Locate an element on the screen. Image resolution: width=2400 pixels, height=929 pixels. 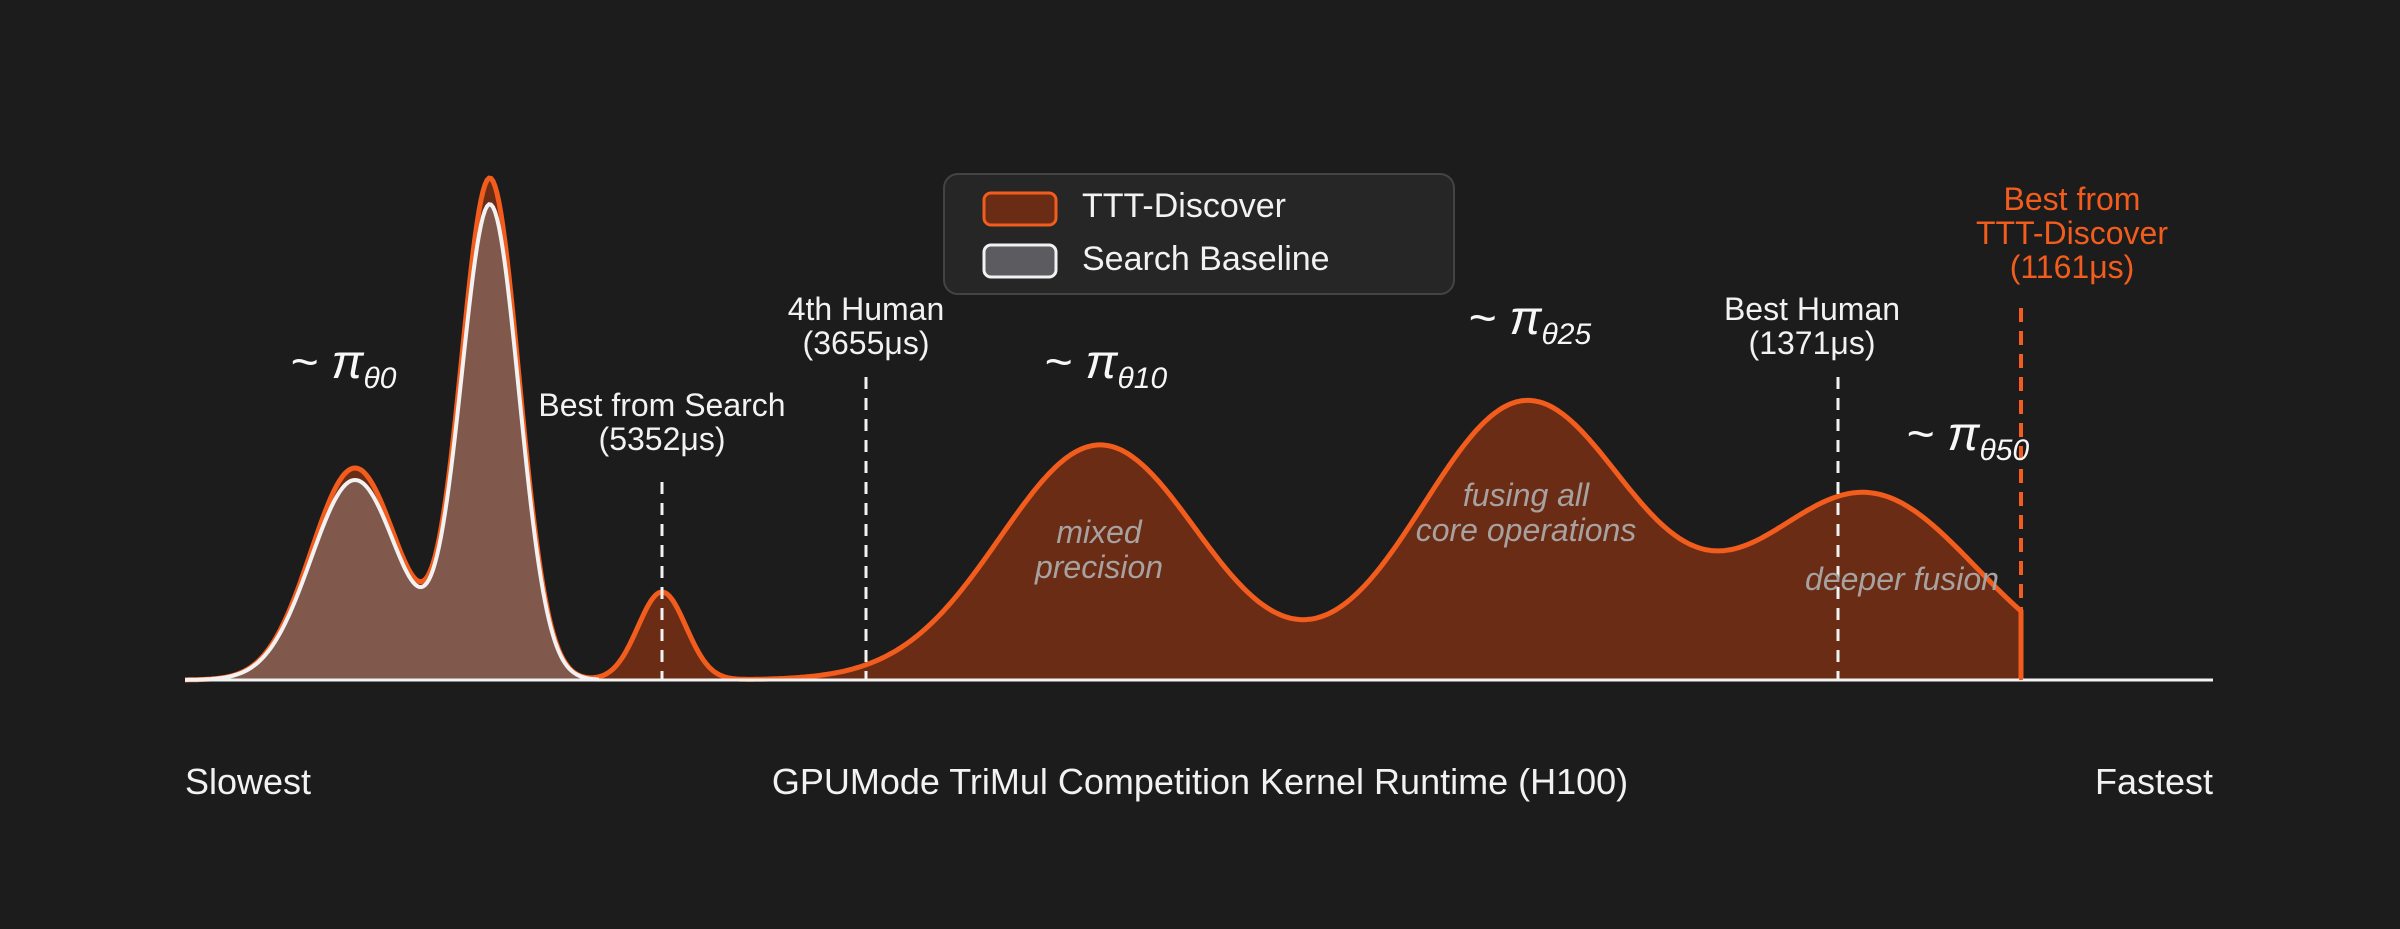
legend-swatch-search-baseline is located at coordinates (1020, 261).